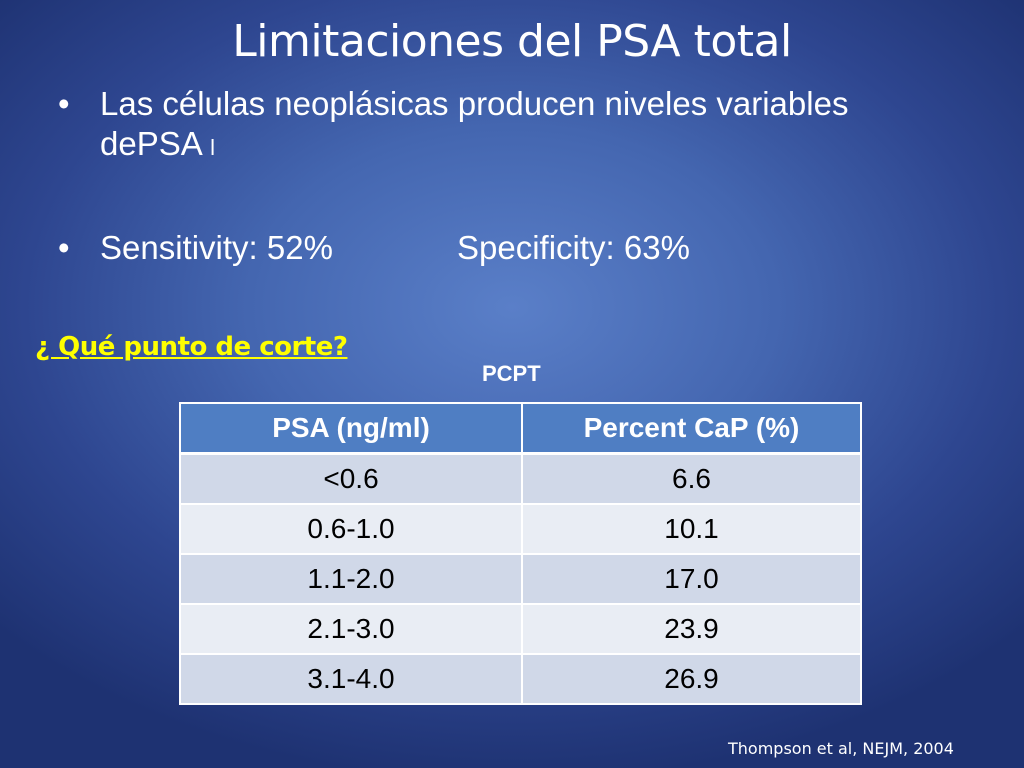 This screenshot has height=768, width=1024. What do you see at coordinates (511, 373) in the screenshot?
I see `table-title: PCPT` at bounding box center [511, 373].